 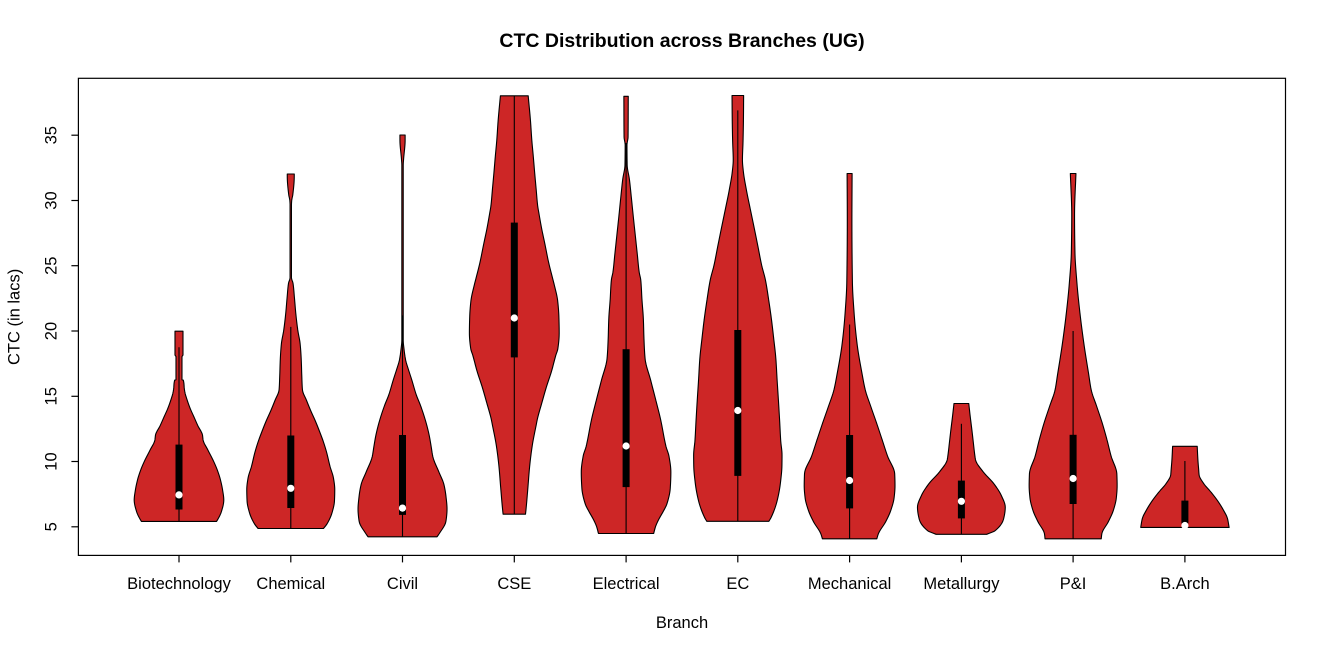 What do you see at coordinates (52, 461) in the screenshot?
I see `svg-text: 10` at bounding box center [52, 461].